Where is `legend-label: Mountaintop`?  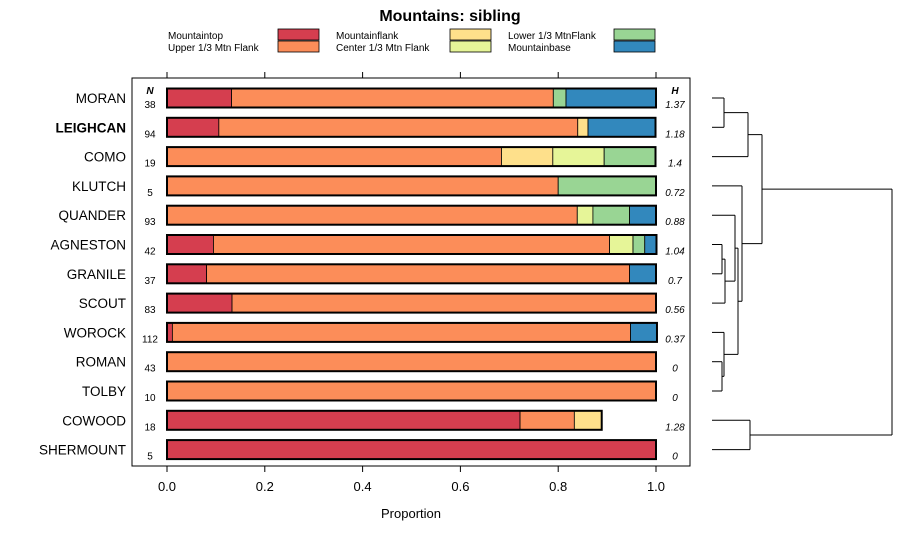 legend-label: Mountaintop is located at coordinates (195, 36).